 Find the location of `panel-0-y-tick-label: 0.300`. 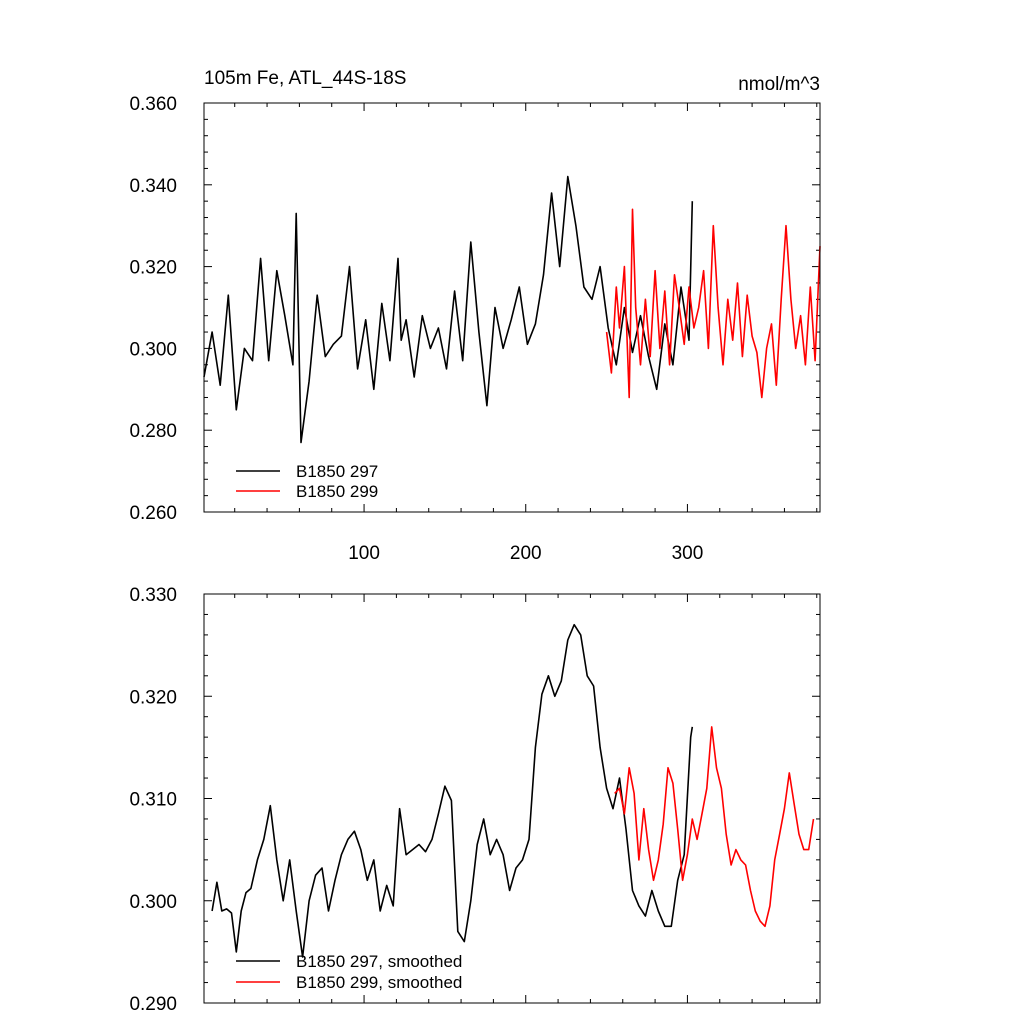

panel-0-y-tick-label: 0.300 is located at coordinates (153, 349).